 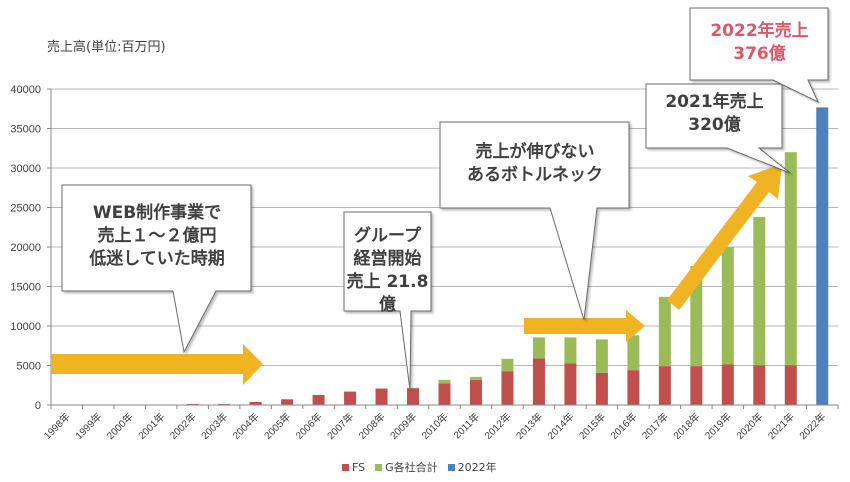 I want to click on callout-bottleneck-box, so click(x=534, y=221).